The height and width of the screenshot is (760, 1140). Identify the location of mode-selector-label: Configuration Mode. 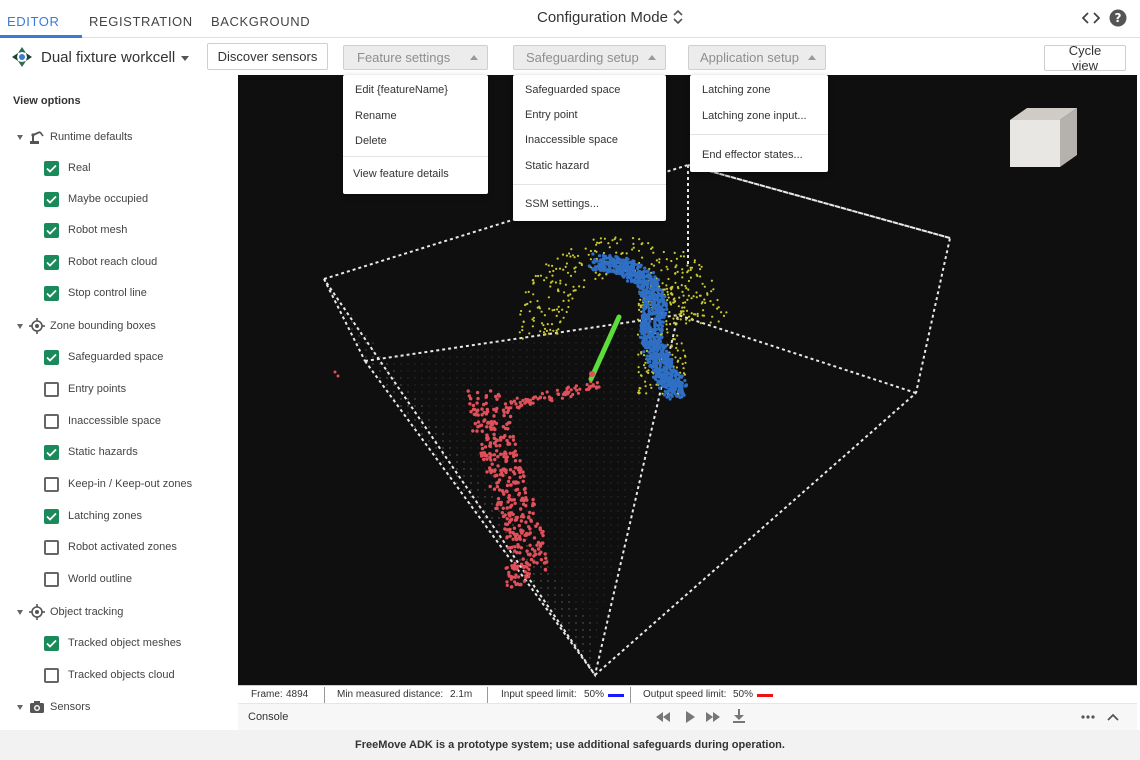
(602, 17).